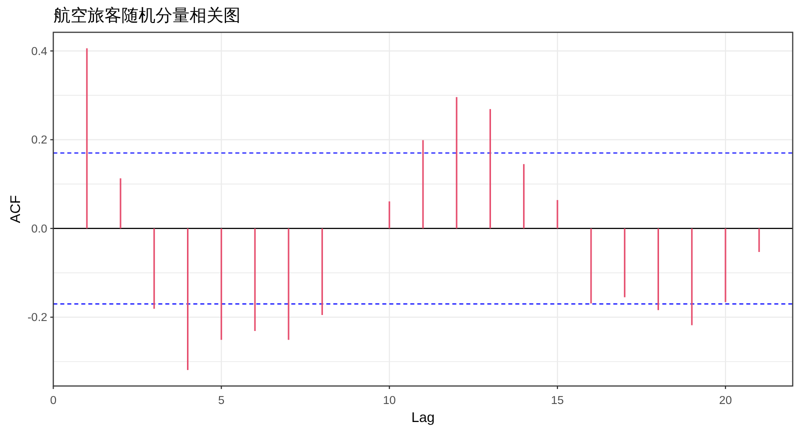 Image resolution: width=800 pixels, height=431 pixels. Describe the element at coordinates (39, 140) in the screenshot. I see `y-tick-label: 0.2` at that location.